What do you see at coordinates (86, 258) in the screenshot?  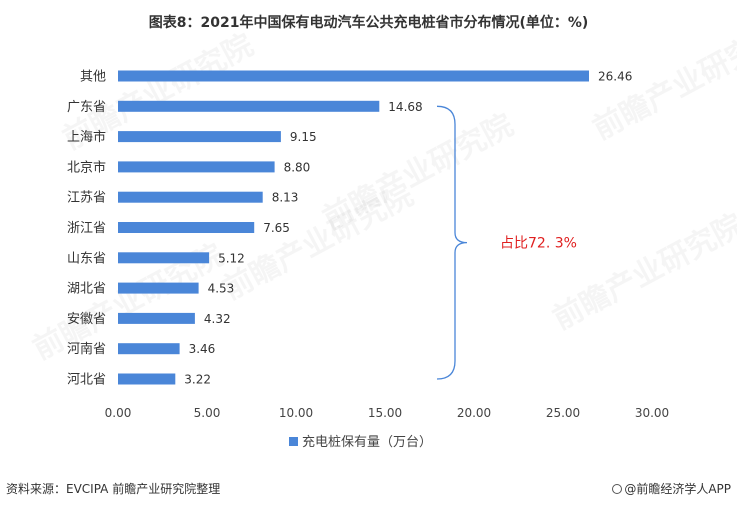 I see `category-label-6: 山东省` at bounding box center [86, 258].